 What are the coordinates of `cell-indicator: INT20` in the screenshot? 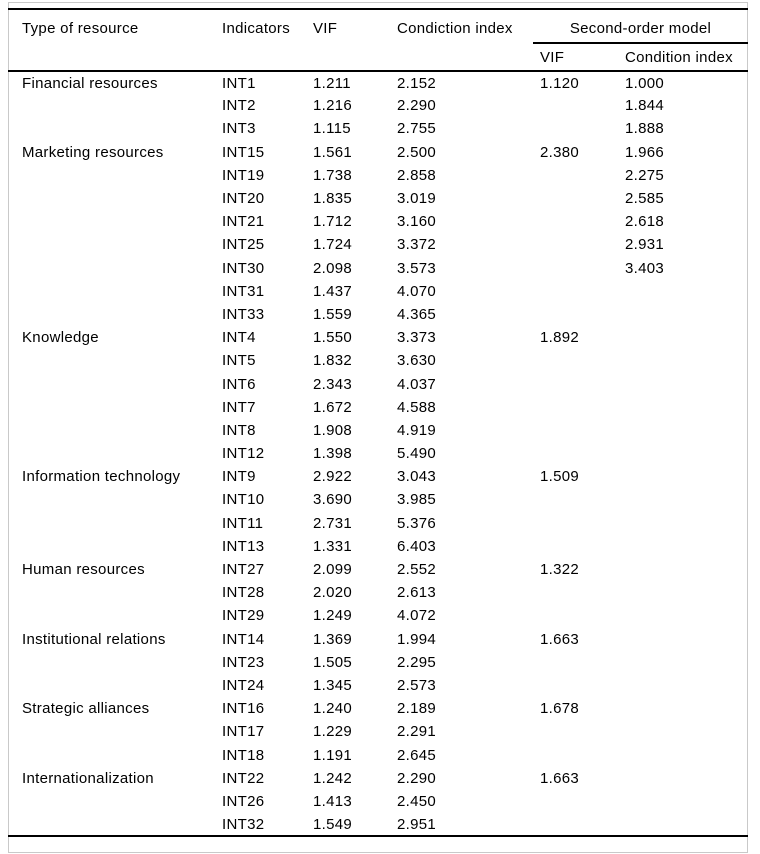 It's located at (243, 199).